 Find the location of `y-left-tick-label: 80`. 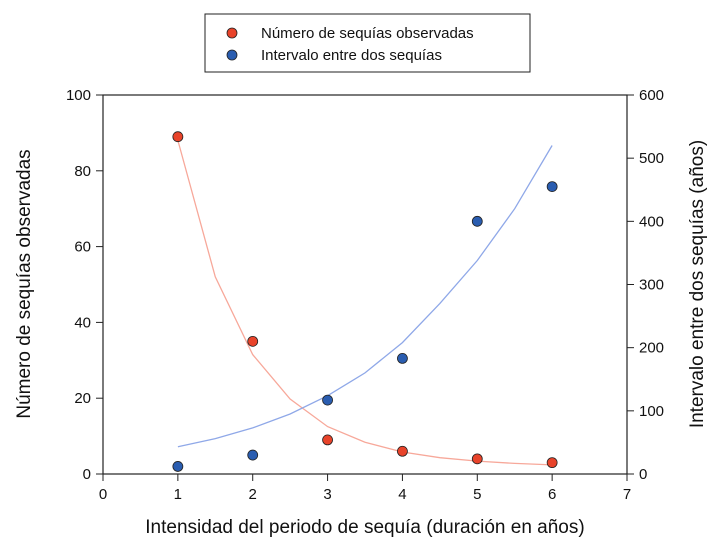

y-left-tick-label: 80 is located at coordinates (82, 171).